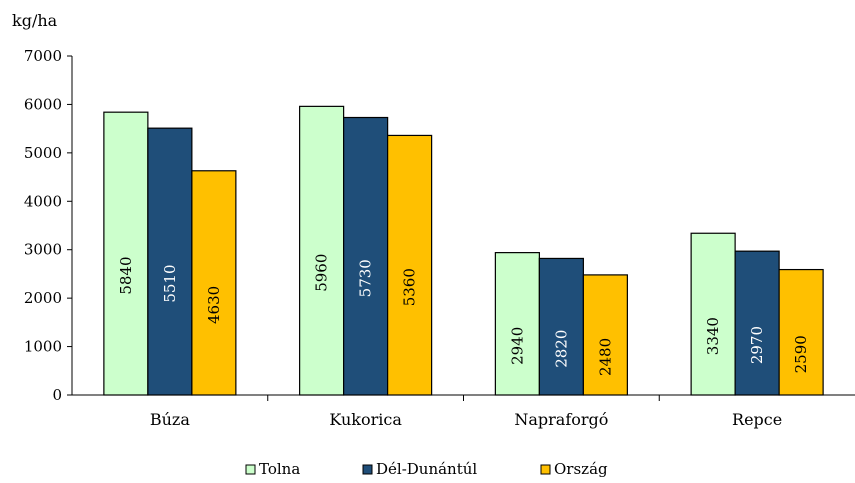 The height and width of the screenshot is (483, 855). I want to click on legend-label: Dél-Dunántúl, so click(426, 469).